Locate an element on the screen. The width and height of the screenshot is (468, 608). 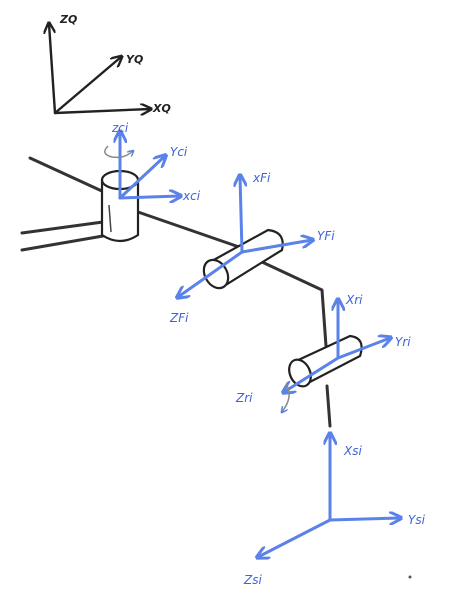
frame-c: zci Yci xci is located at coordinates (152, 162).